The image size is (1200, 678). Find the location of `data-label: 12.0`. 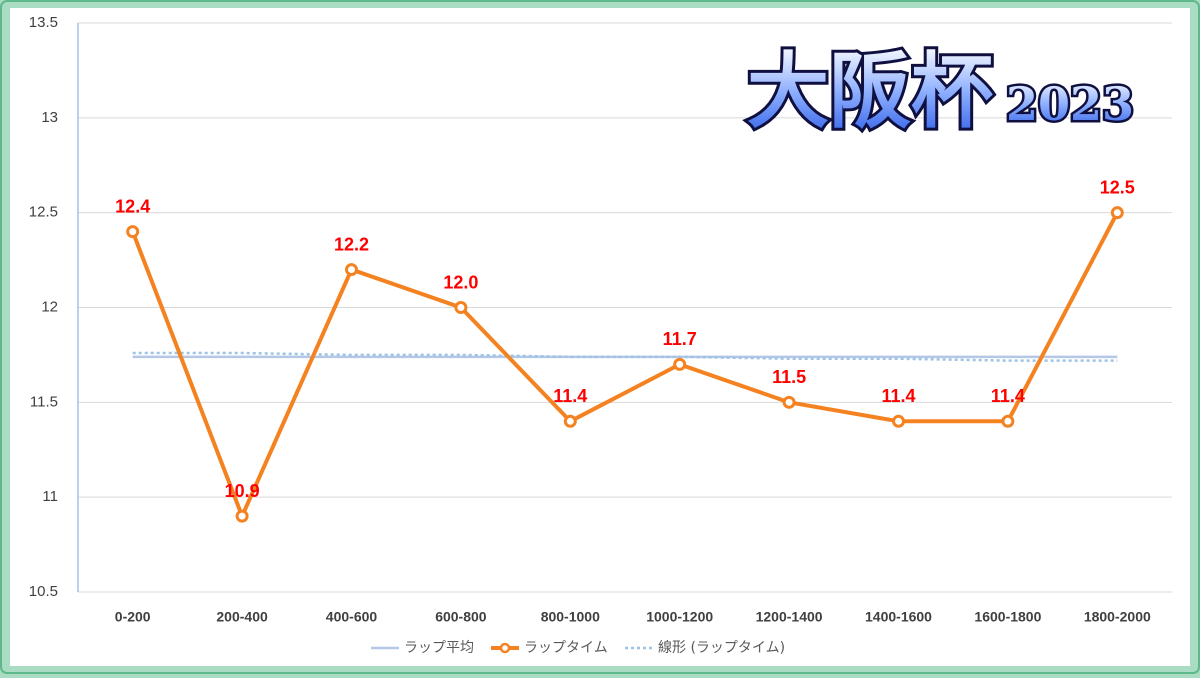

data-label: 12.0 is located at coordinates (460, 282).